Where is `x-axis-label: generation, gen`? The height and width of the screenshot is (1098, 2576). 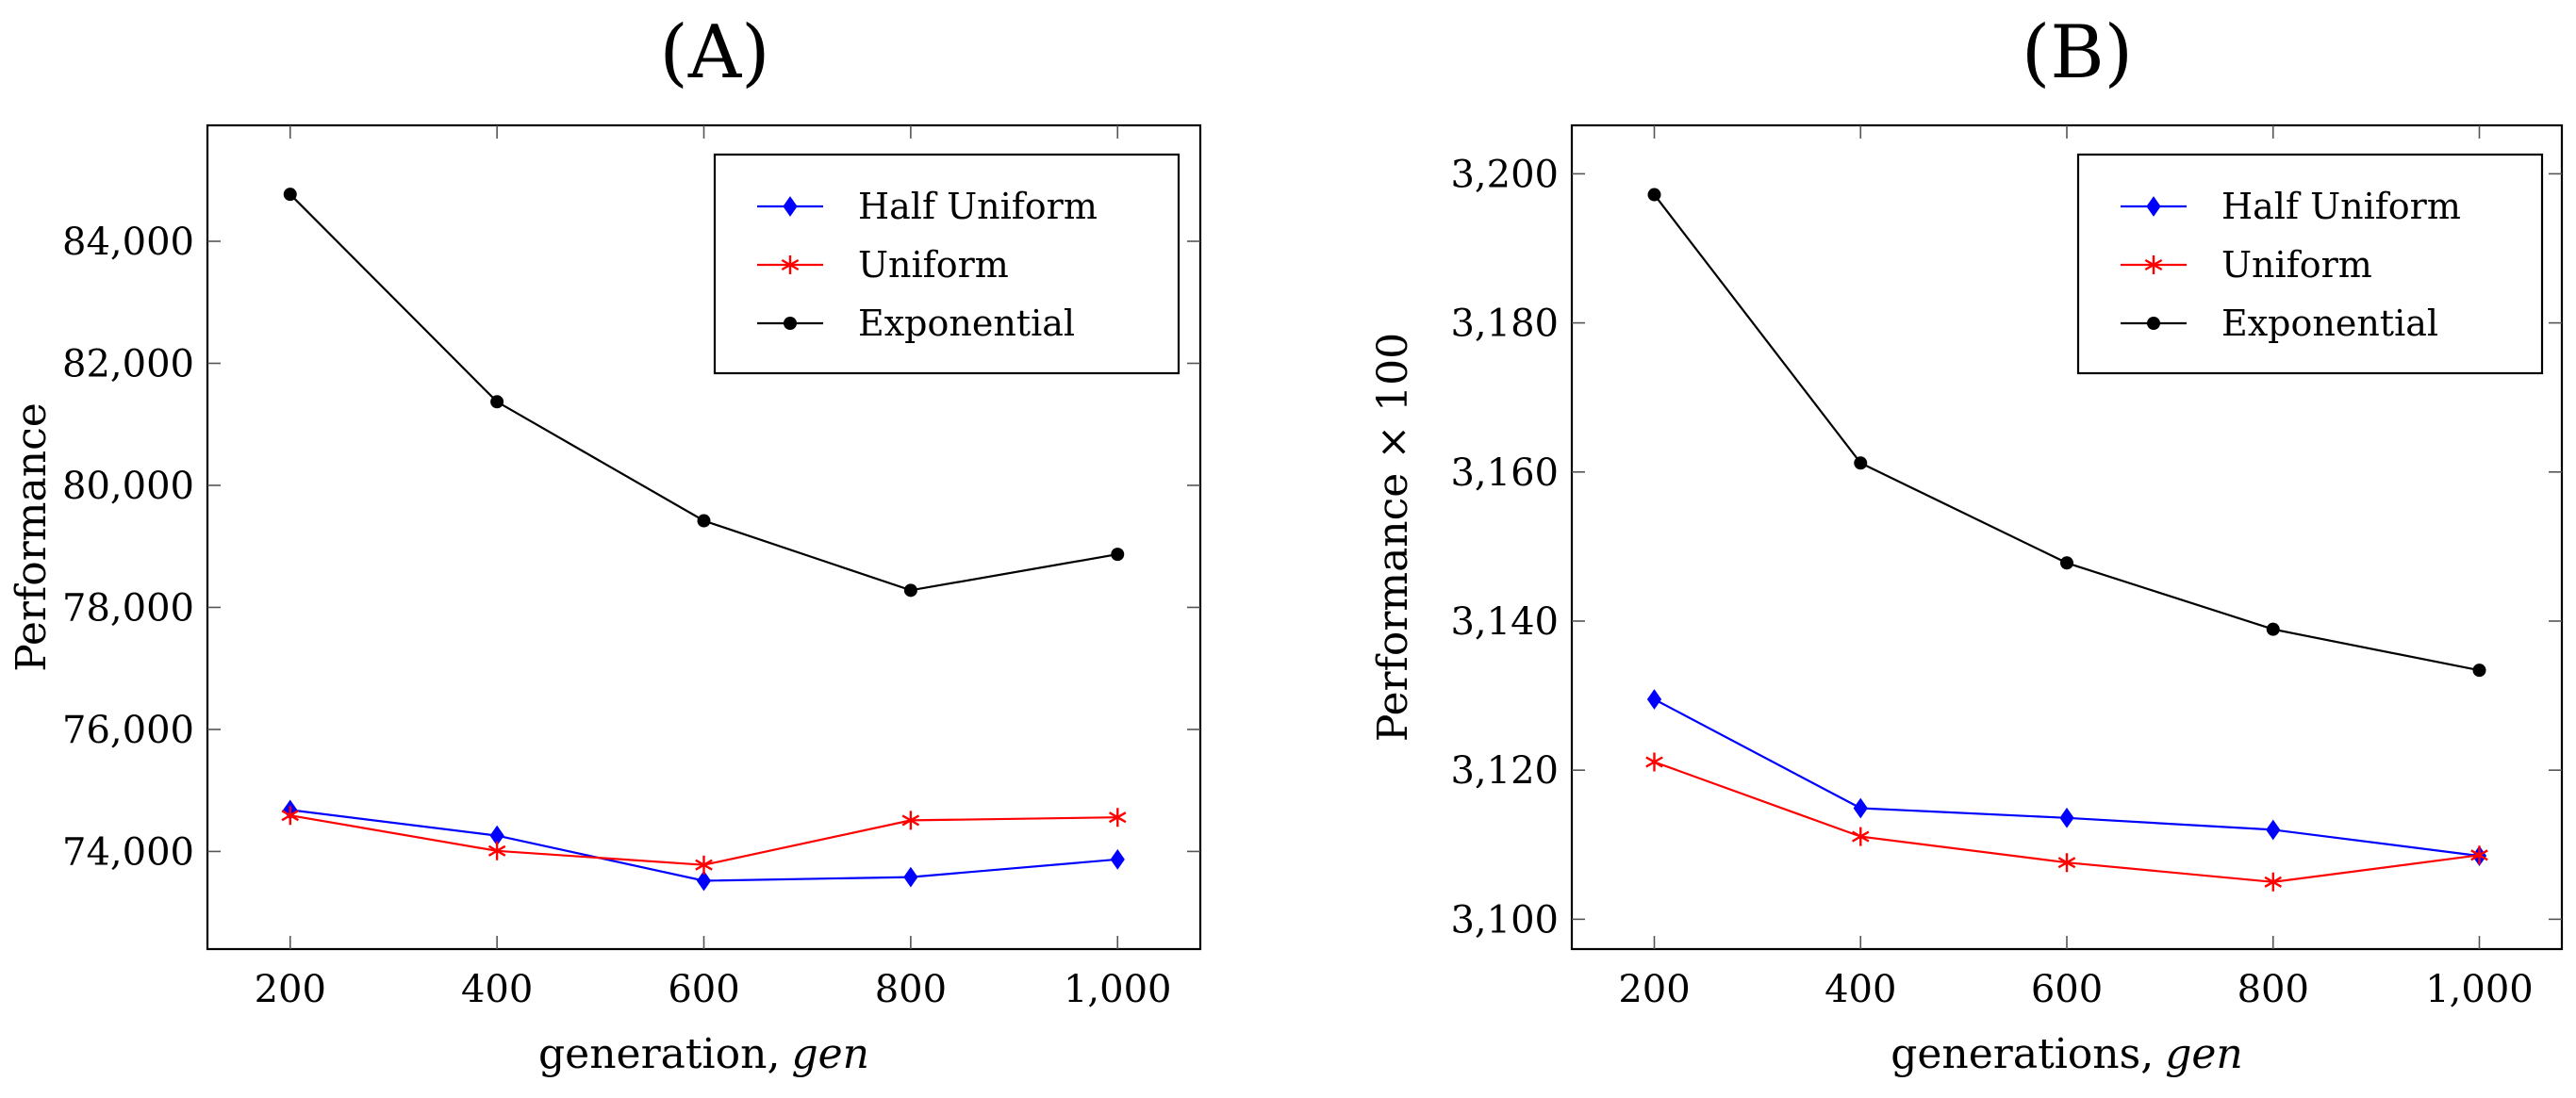 x-axis-label: generation, gen is located at coordinates (703, 1054).